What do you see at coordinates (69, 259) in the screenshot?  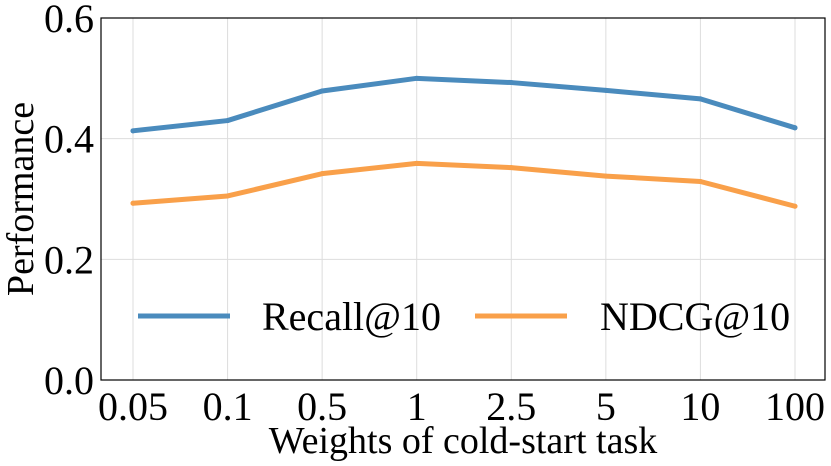 I see `y-tick-label: 0.2` at bounding box center [69, 259].